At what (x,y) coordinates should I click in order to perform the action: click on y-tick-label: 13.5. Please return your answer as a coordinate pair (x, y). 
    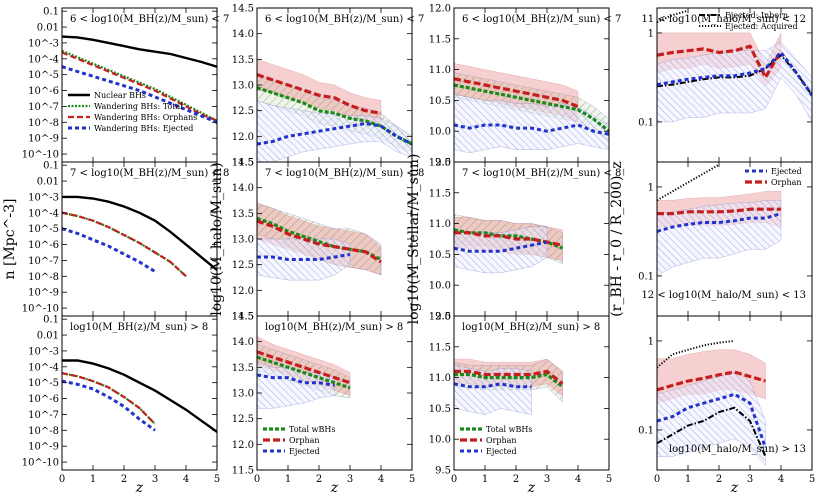
    Looking at the image, I should click on (243, 214).